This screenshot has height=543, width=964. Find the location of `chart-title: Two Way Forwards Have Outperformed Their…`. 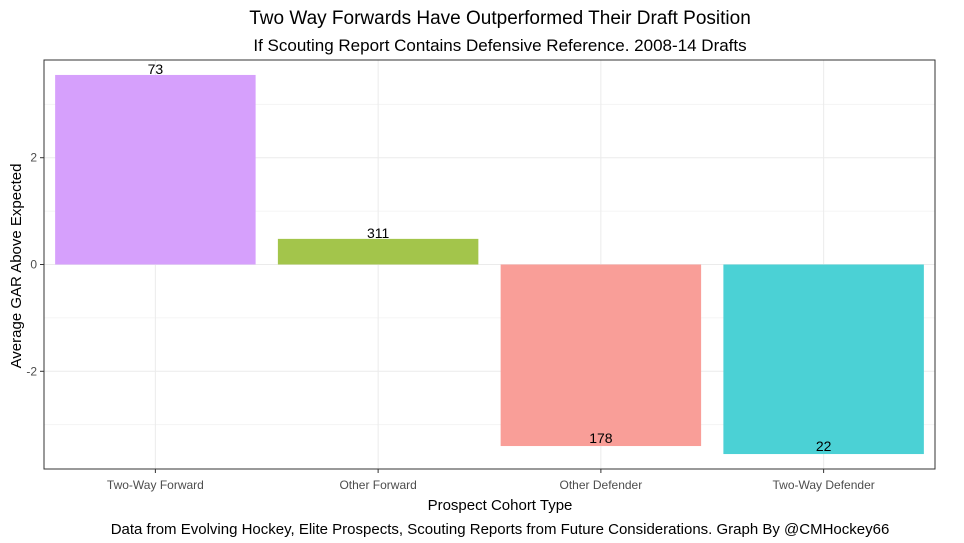

chart-title: Two Way Forwards Have Outperformed Their… is located at coordinates (500, 18).